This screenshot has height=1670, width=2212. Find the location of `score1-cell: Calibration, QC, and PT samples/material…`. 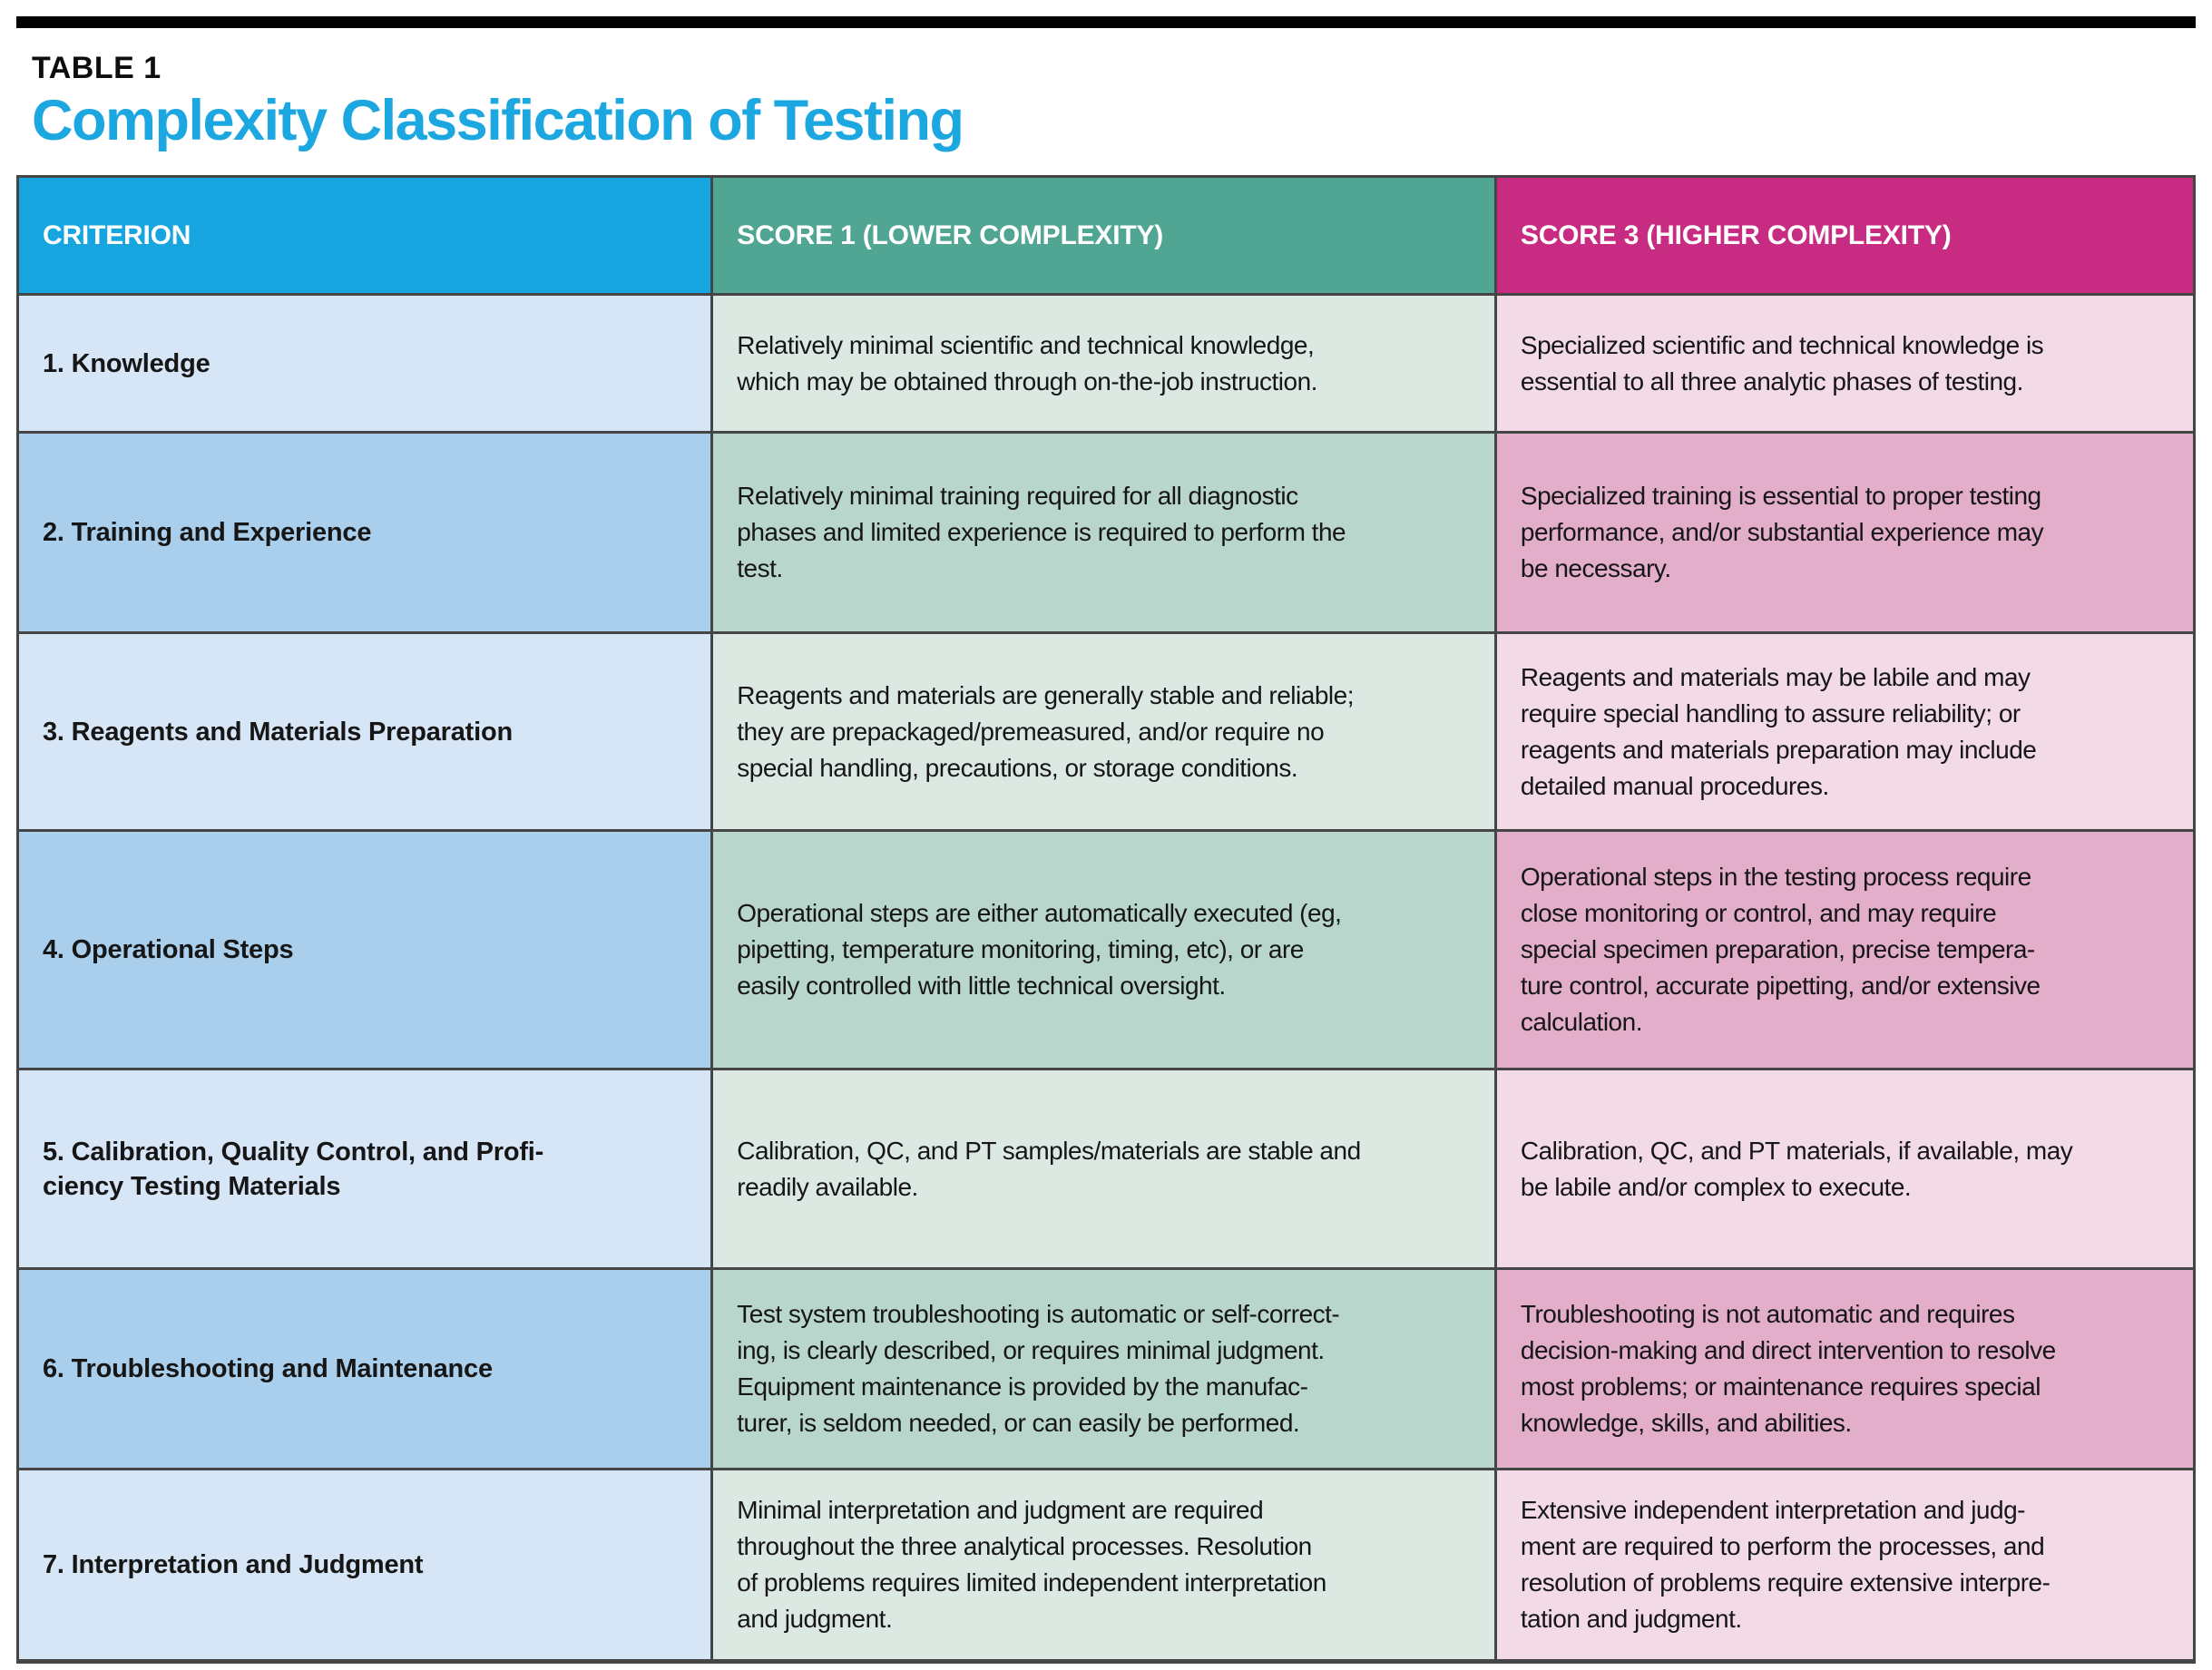

score1-cell: Calibration, QC, and PT samples/material… is located at coordinates (1103, 1169).